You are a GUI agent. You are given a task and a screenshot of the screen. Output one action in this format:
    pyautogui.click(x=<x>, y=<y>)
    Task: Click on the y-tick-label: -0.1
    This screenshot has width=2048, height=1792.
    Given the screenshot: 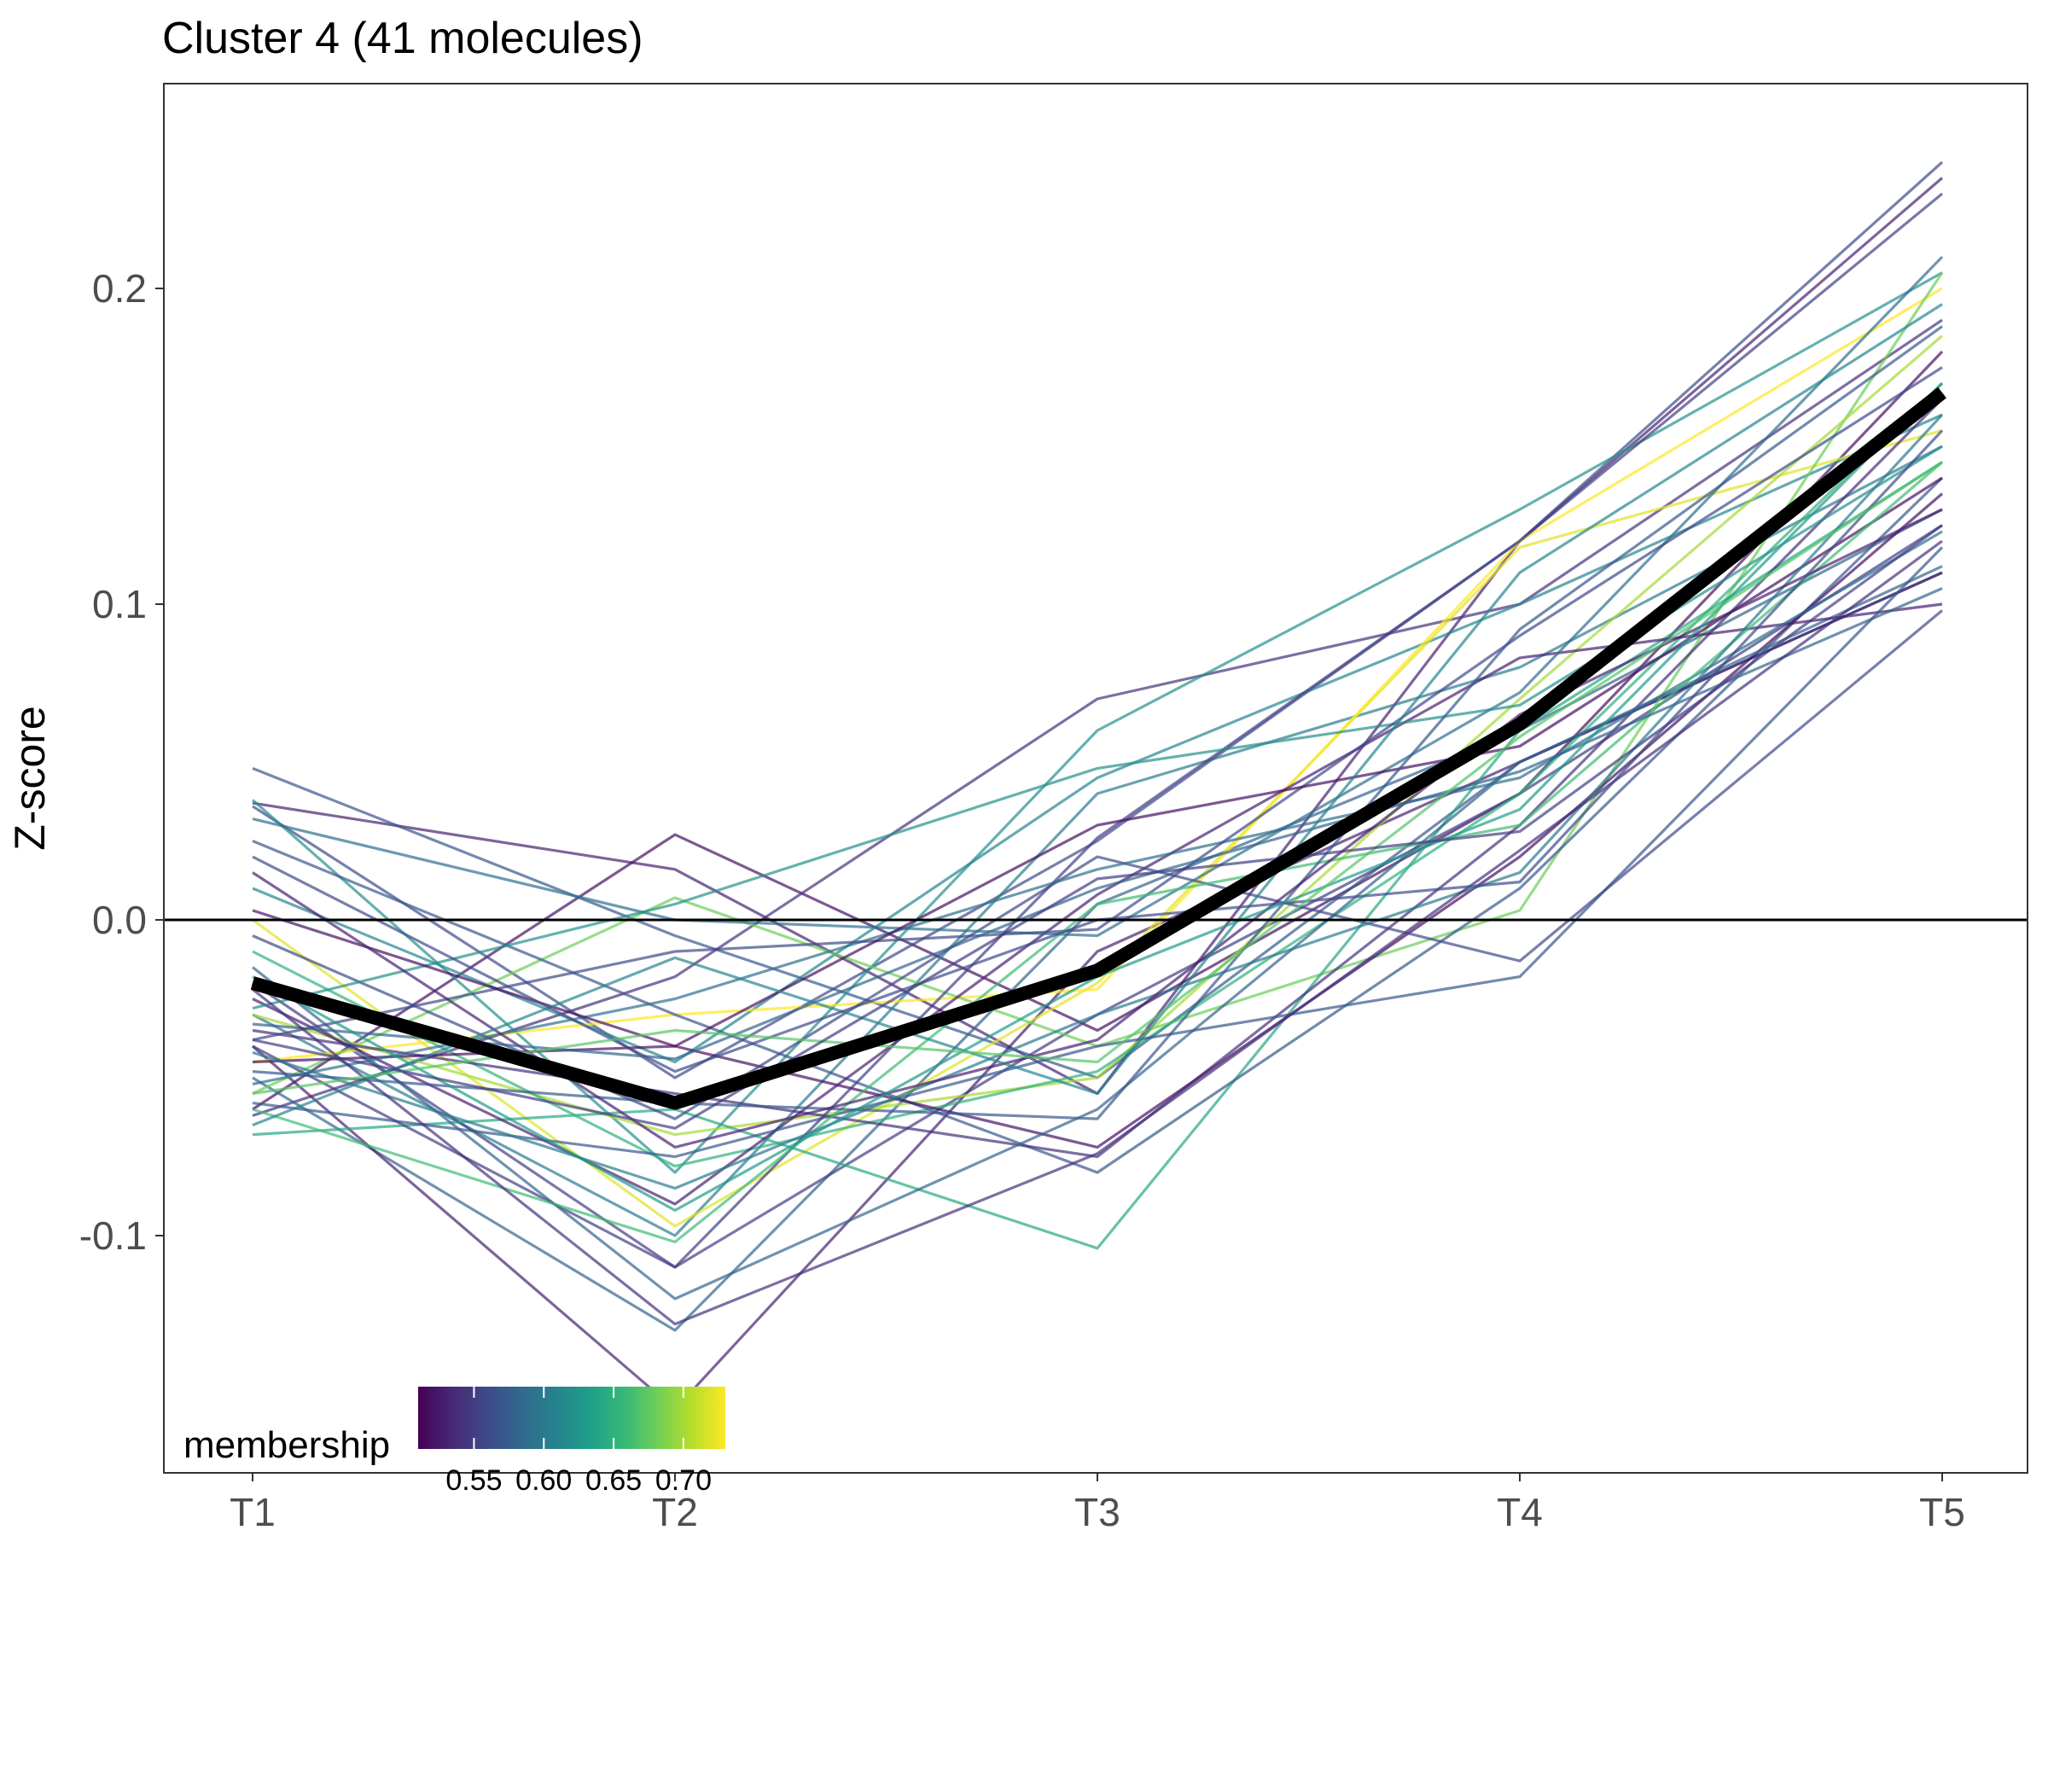 What is the action you would take?
    pyautogui.click(x=113, y=1235)
    